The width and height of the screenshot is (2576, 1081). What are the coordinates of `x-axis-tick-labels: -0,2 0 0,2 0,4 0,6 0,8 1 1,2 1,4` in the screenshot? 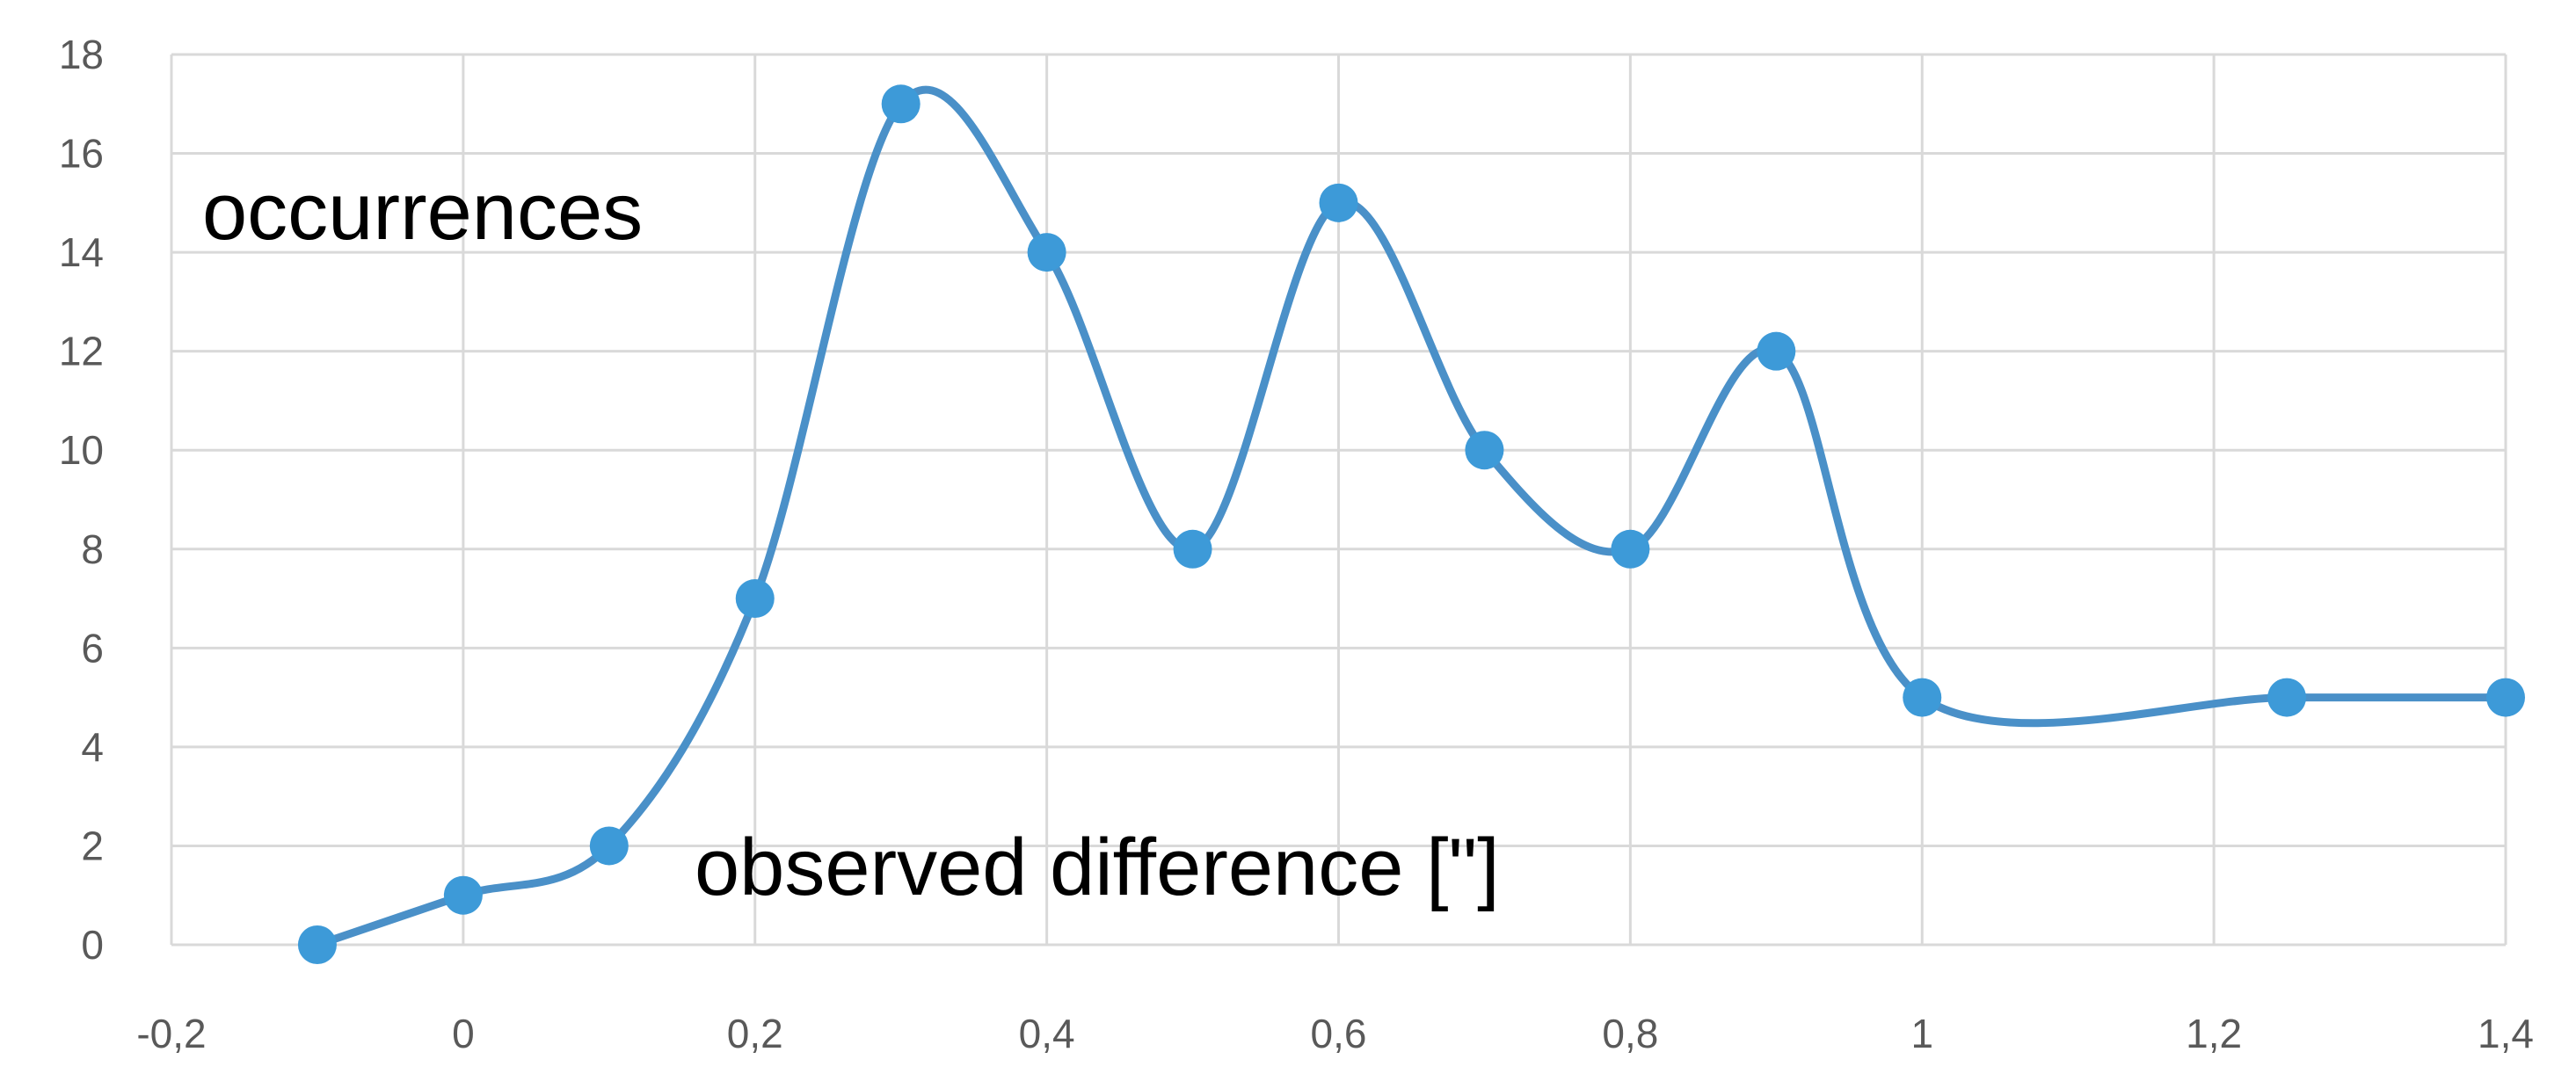 It's located at (1335, 1034).